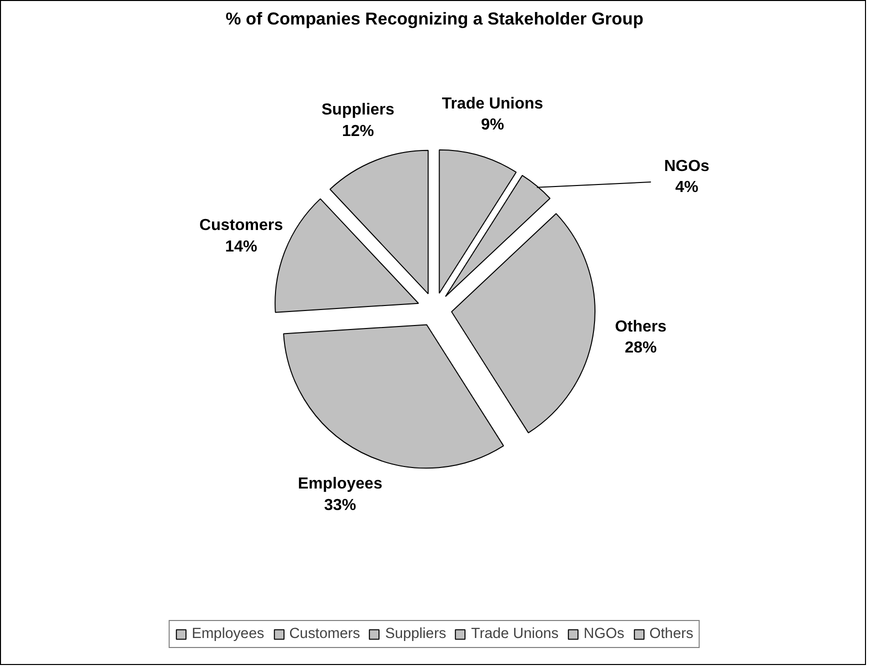 The width and height of the screenshot is (872, 671). Describe the element at coordinates (324, 634) in the screenshot. I see `legend-label: Customers` at that location.